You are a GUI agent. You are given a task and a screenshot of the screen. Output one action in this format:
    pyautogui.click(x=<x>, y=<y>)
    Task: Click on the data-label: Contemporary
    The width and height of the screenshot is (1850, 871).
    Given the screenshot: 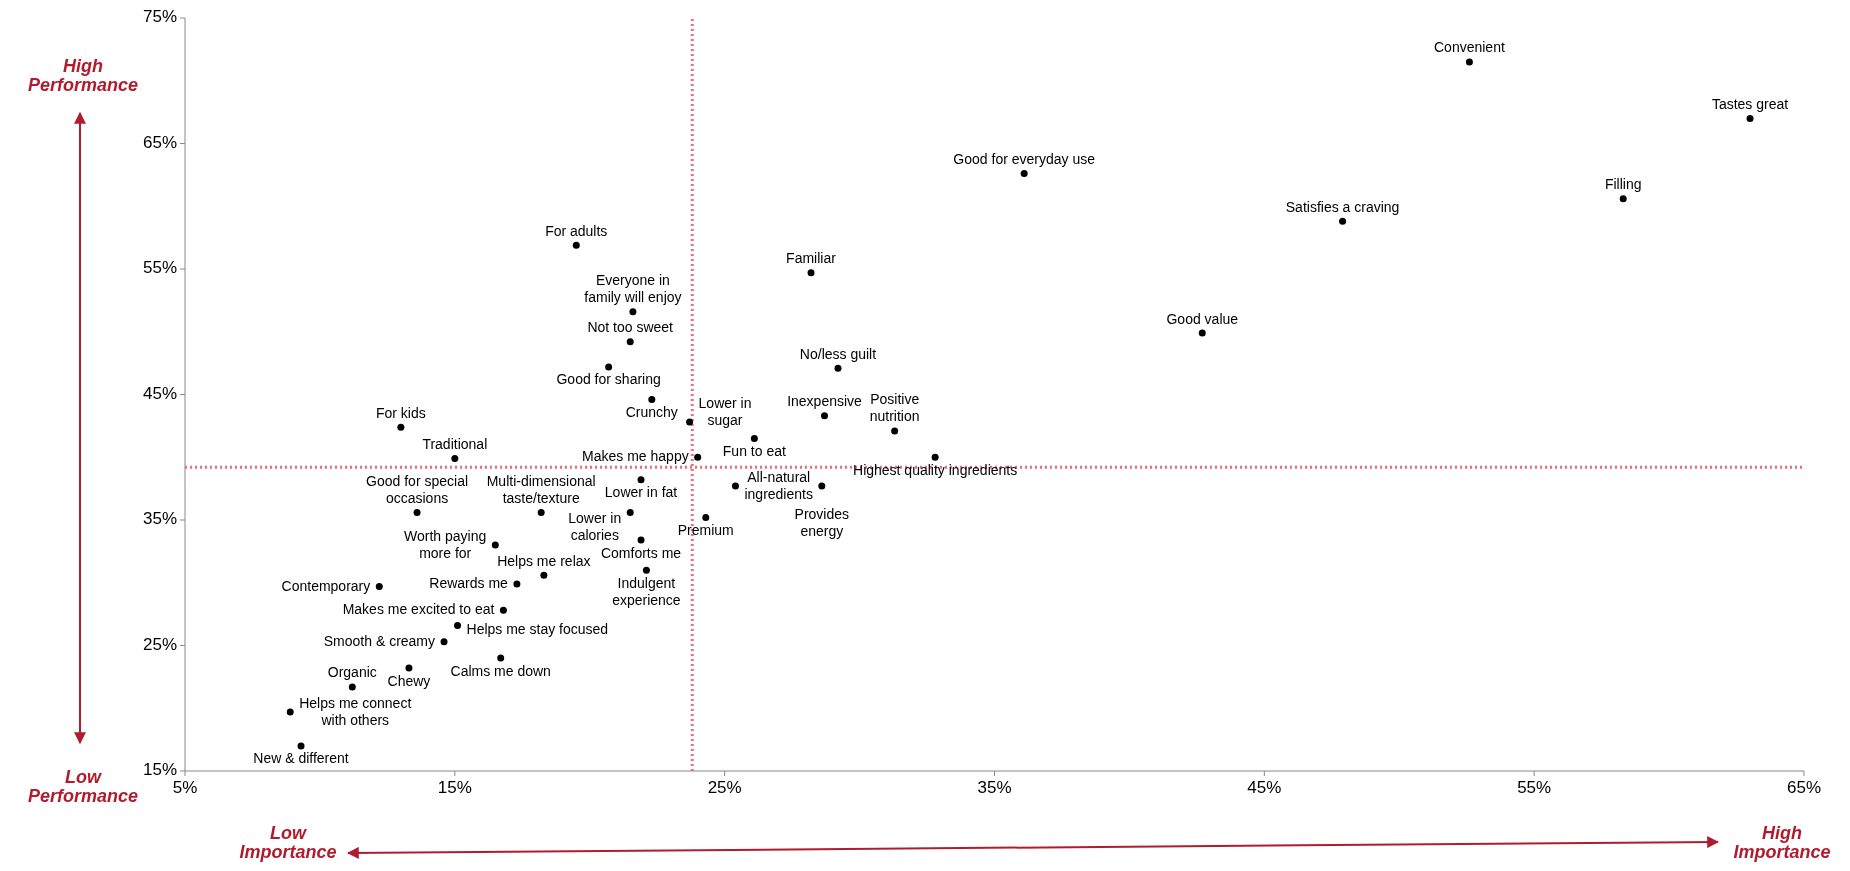 What is the action you would take?
    pyautogui.click(x=326, y=585)
    